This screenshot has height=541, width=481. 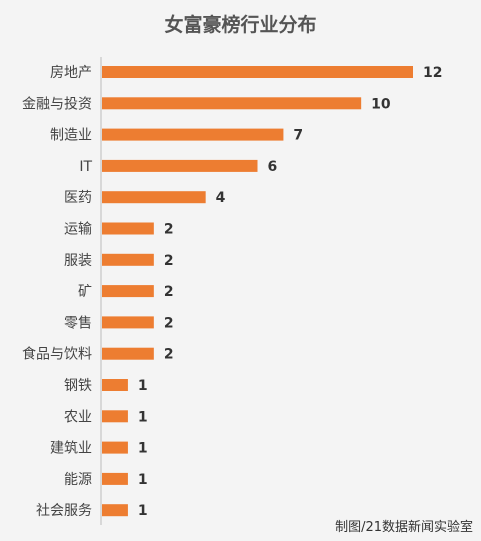 What do you see at coordinates (221, 198) in the screenshot?
I see `value-label: 4` at bounding box center [221, 198].